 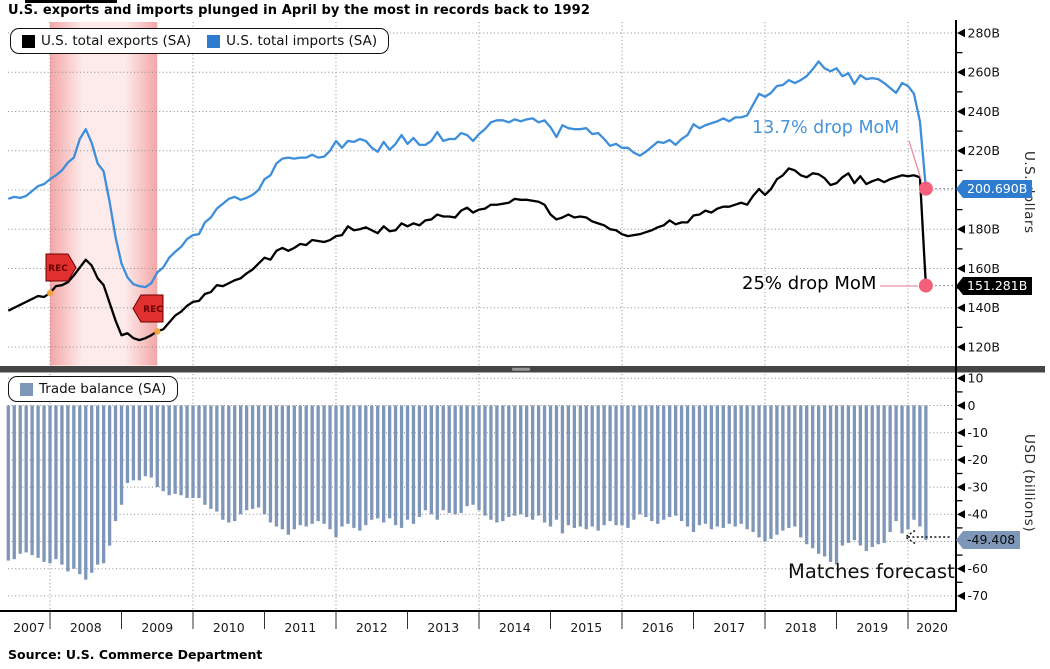 What do you see at coordinates (928, 537) in the screenshot?
I see `forecast-cursor-arrow` at bounding box center [928, 537].